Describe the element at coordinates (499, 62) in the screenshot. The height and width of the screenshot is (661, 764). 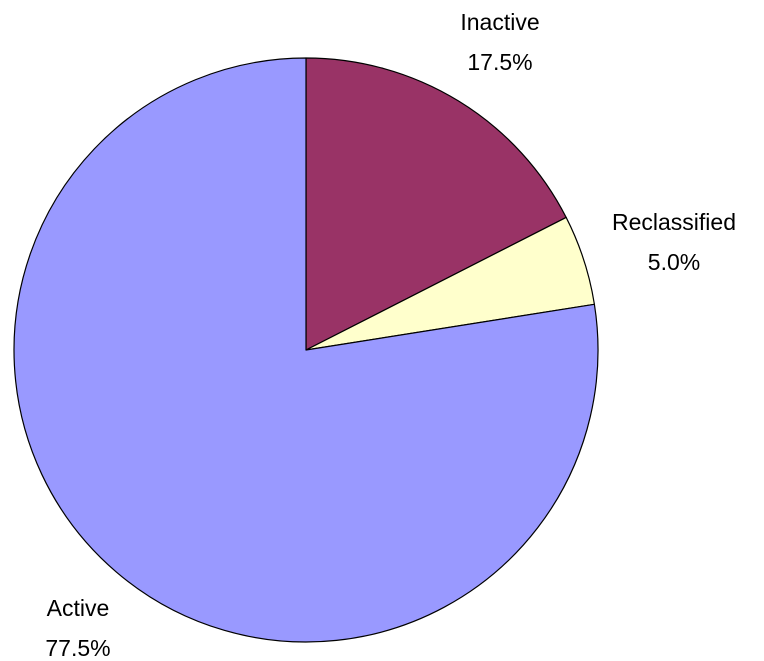
I see `inactive-value-label: 17.5%` at that location.